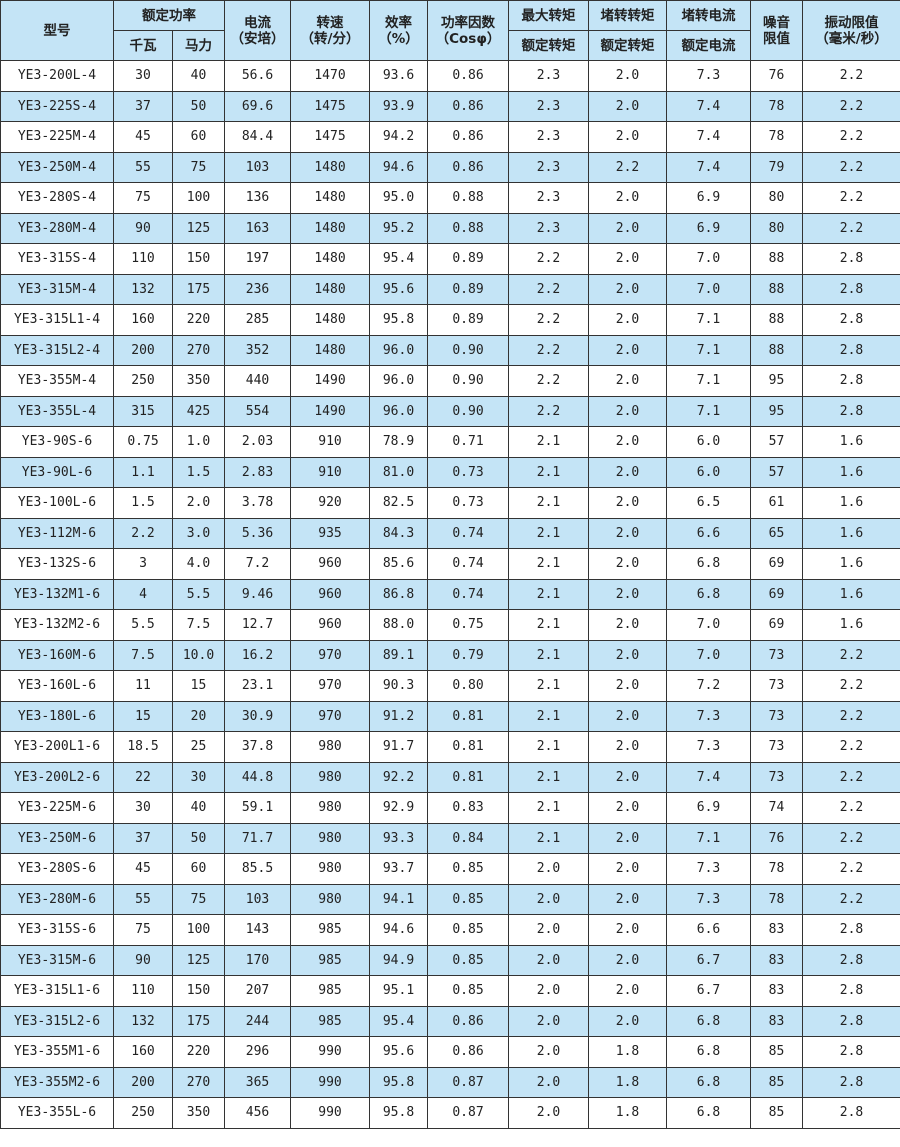 The width and height of the screenshot is (900, 1147). What do you see at coordinates (330, 869) in the screenshot?
I see `cell-speed: 980` at bounding box center [330, 869].